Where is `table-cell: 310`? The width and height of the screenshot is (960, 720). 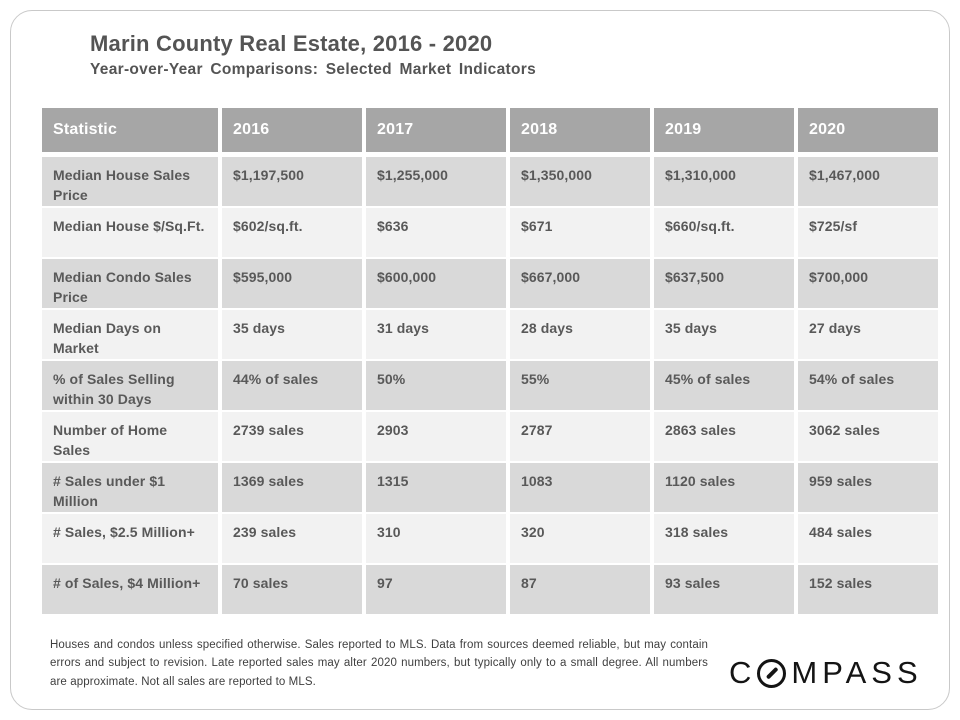
table-cell: 310 is located at coordinates (436, 538).